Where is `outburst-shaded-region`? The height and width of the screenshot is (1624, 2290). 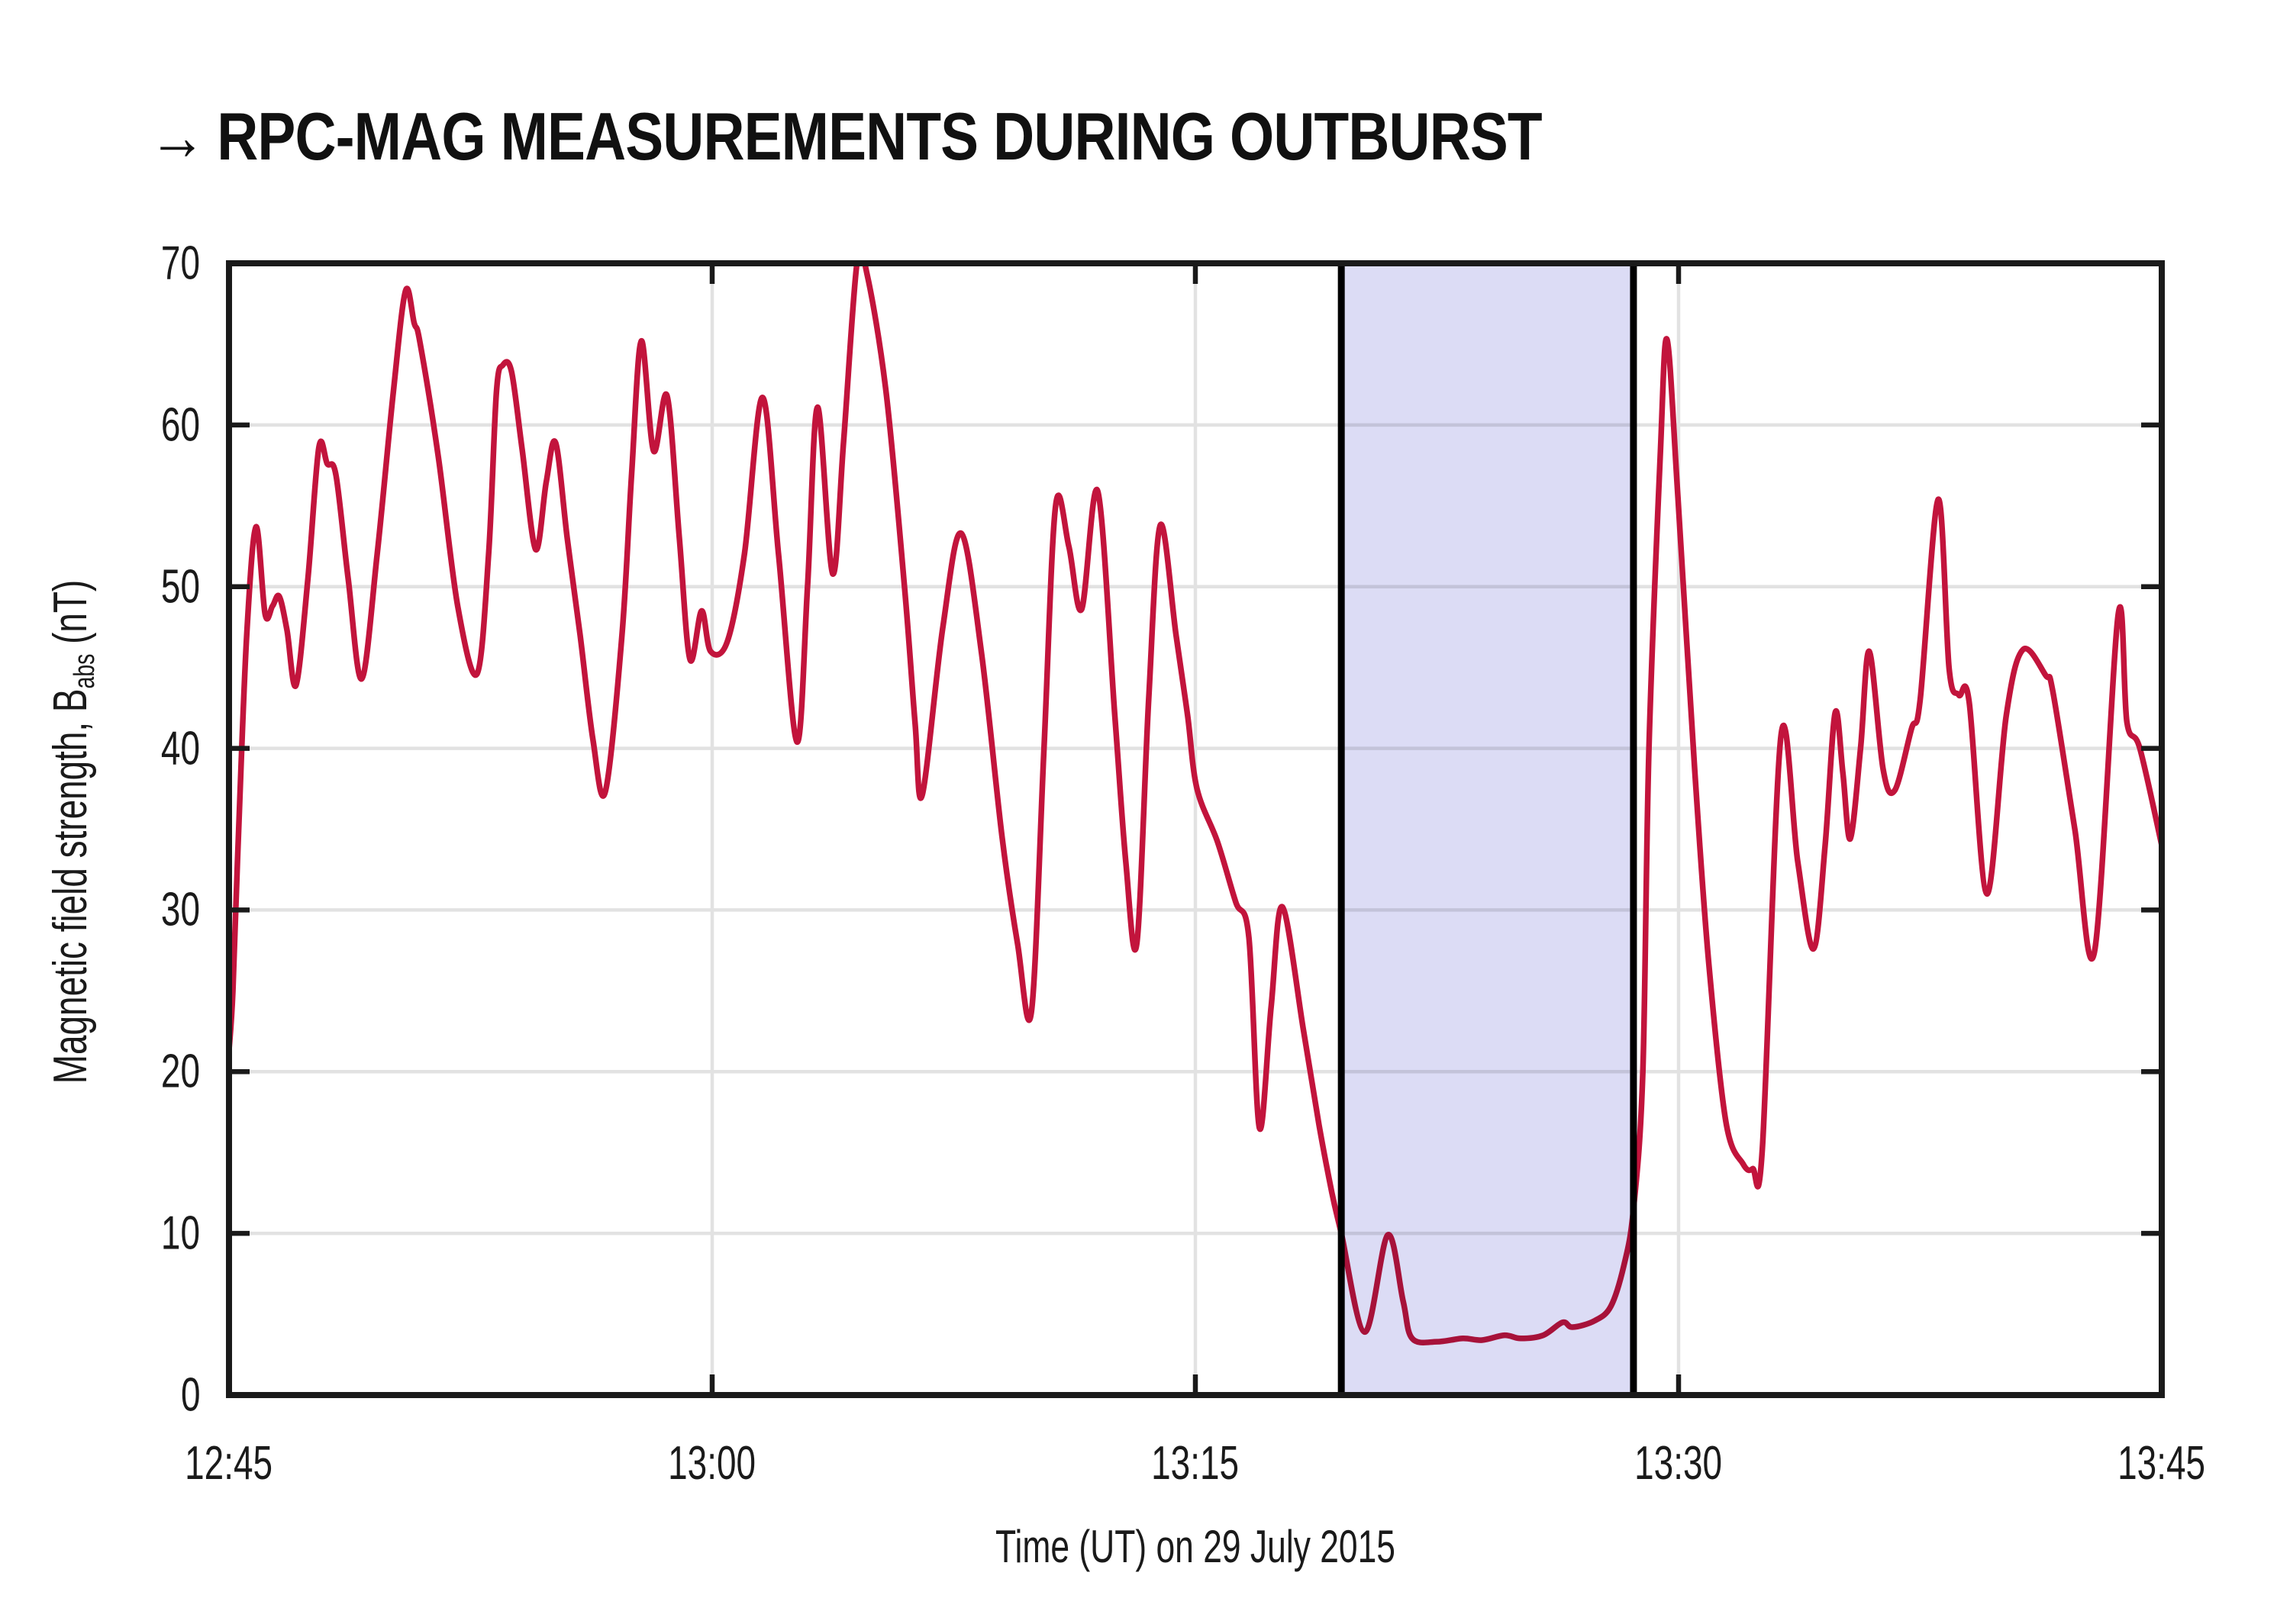
outburst-shaded-region is located at coordinates (1487, 829).